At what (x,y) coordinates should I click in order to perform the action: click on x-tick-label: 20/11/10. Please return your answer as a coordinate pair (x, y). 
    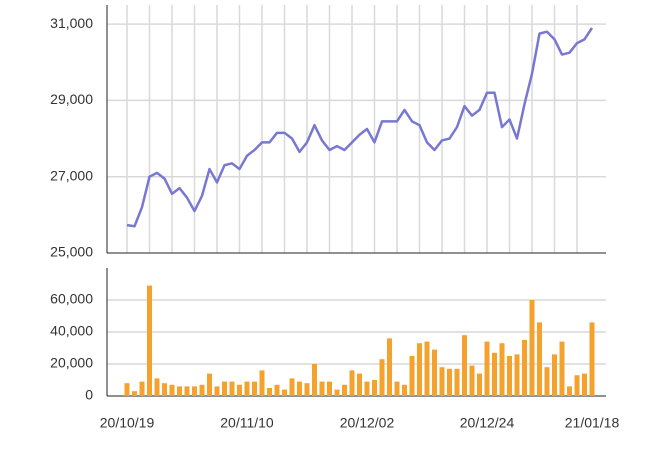
    Looking at the image, I should click on (247, 423).